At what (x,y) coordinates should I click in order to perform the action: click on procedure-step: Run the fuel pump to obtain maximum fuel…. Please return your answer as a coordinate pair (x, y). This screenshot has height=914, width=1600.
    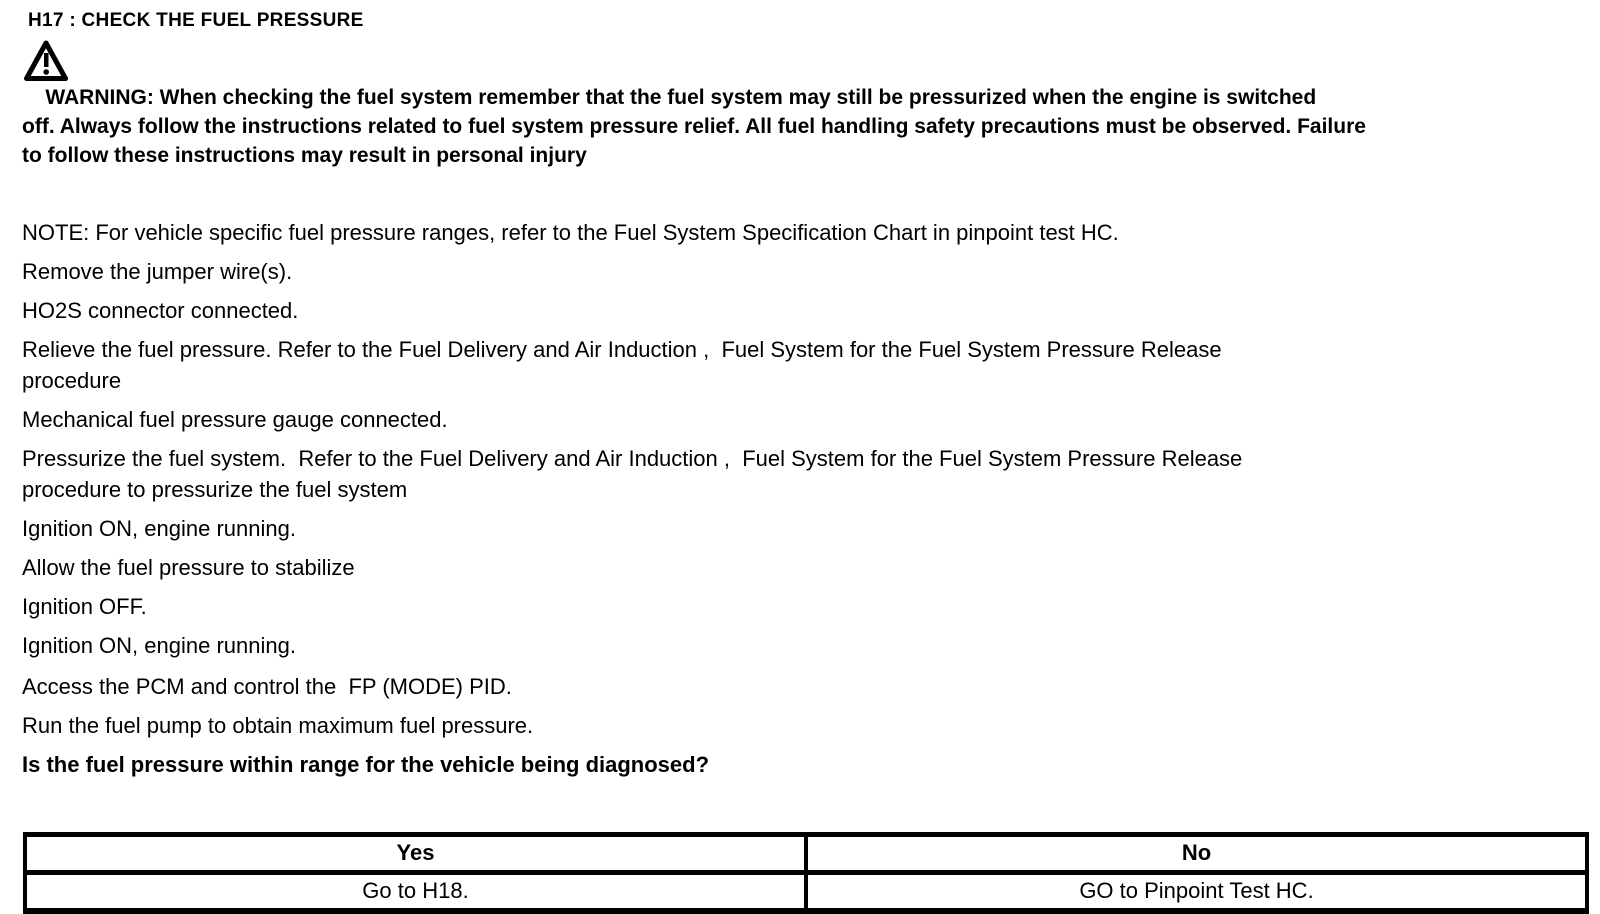
    Looking at the image, I should click on (278, 725).